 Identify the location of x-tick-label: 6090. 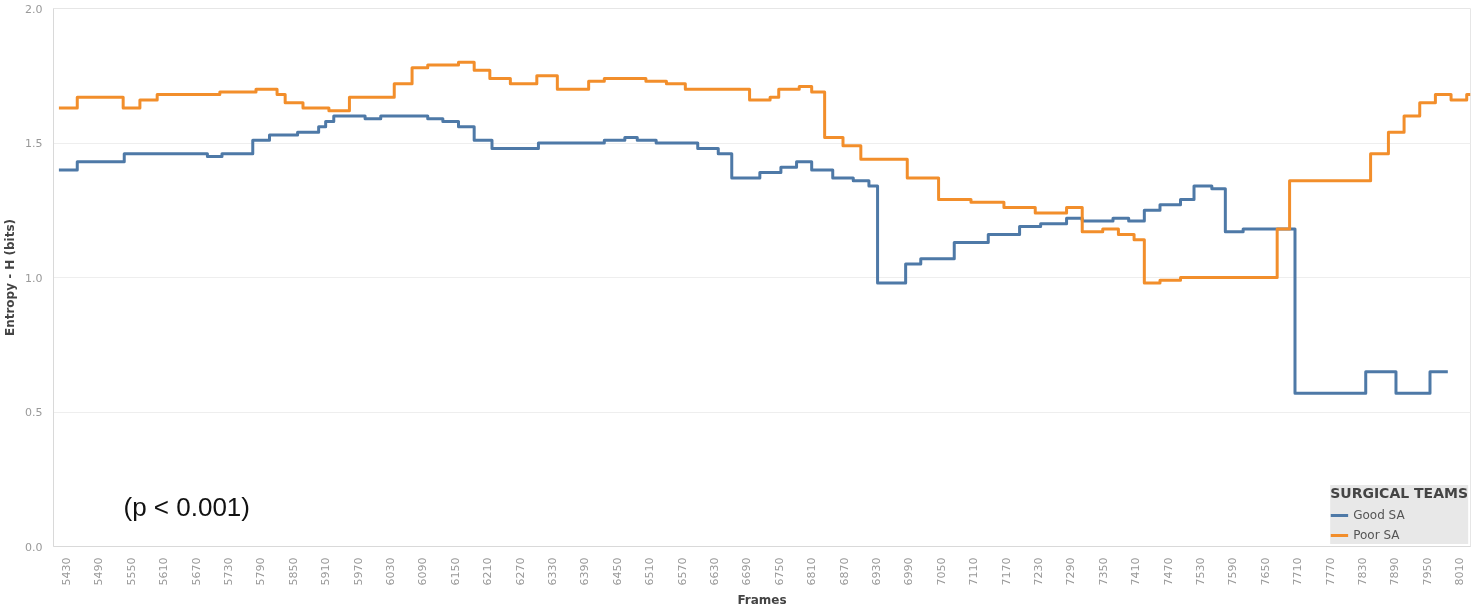
(423, 571).